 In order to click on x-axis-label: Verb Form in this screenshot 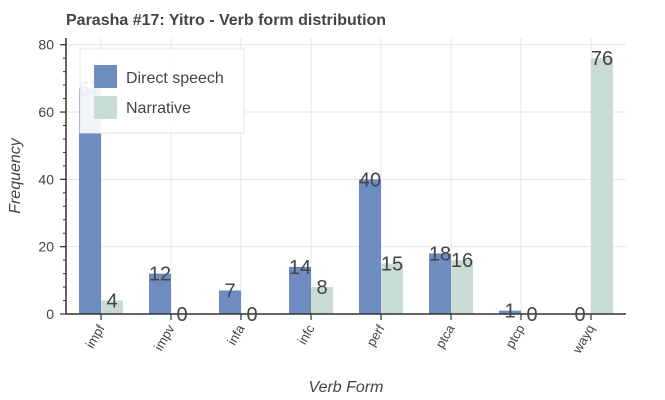, I will do `click(346, 387)`.